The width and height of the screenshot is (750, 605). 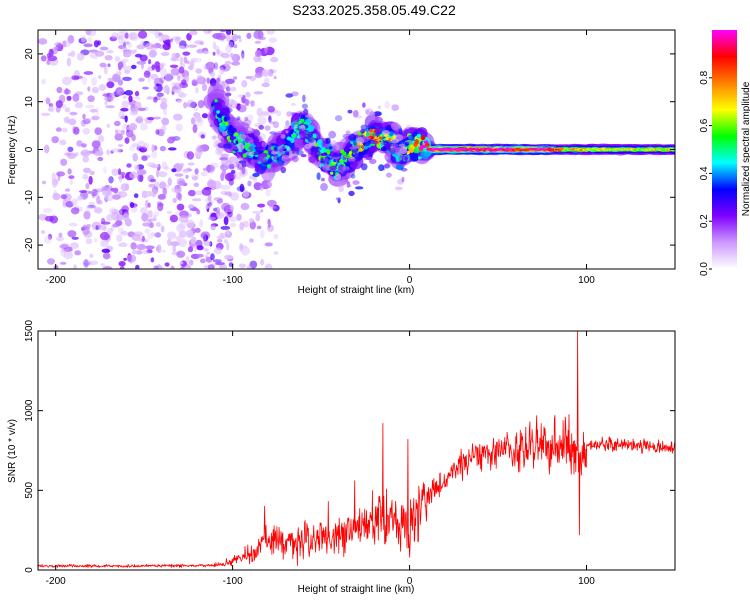 I want to click on colorbar-tick-label: 0.6, so click(x=704, y=125).